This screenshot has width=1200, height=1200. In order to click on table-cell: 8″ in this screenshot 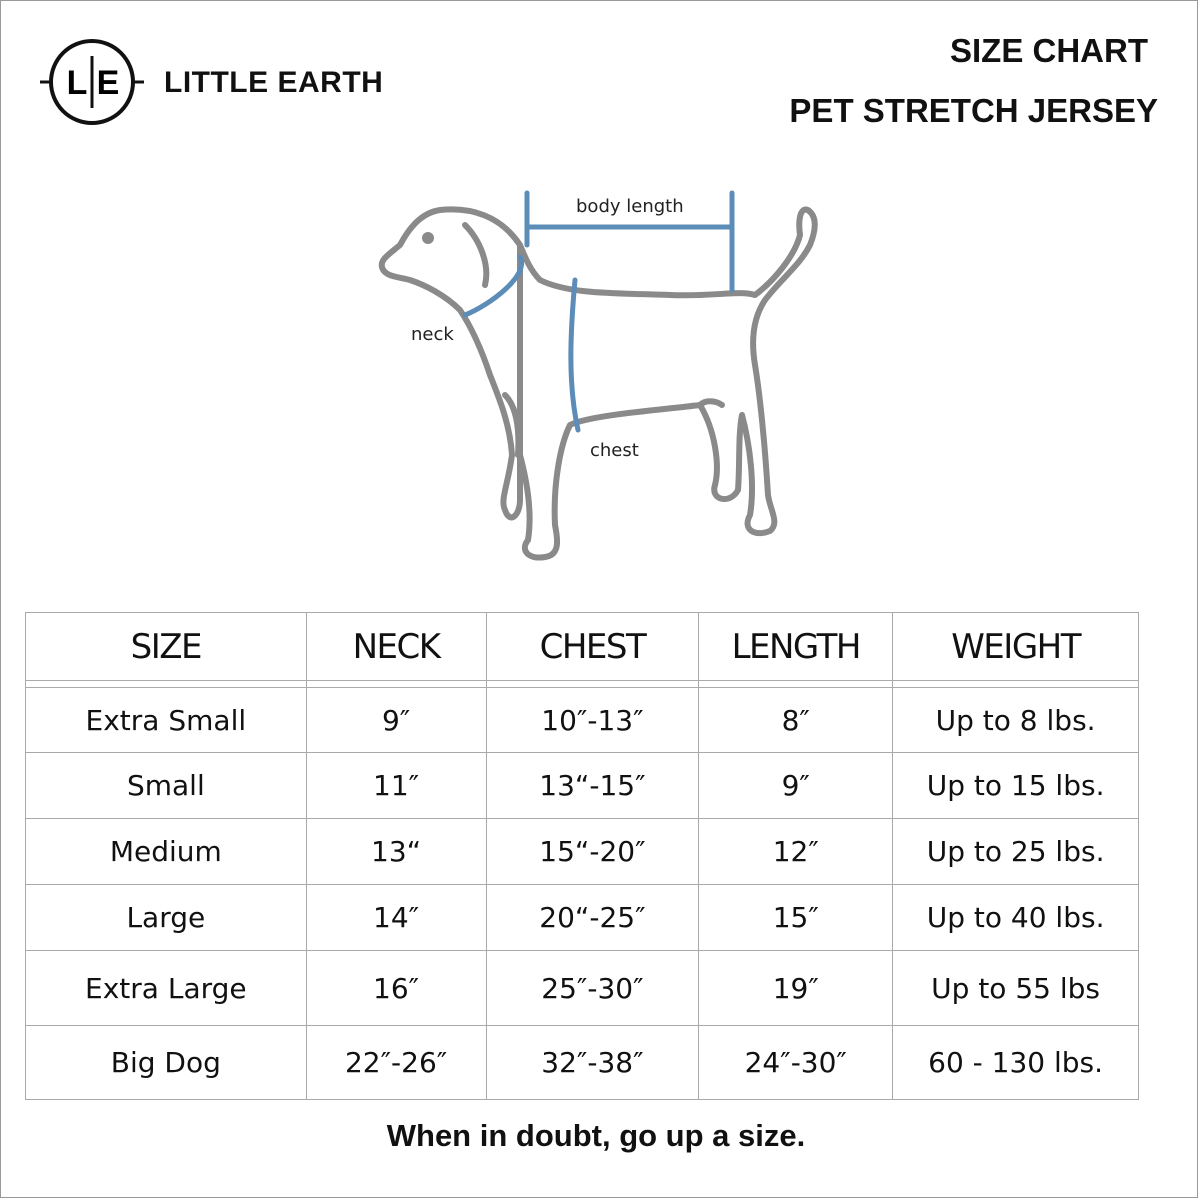, I will do `click(796, 720)`.